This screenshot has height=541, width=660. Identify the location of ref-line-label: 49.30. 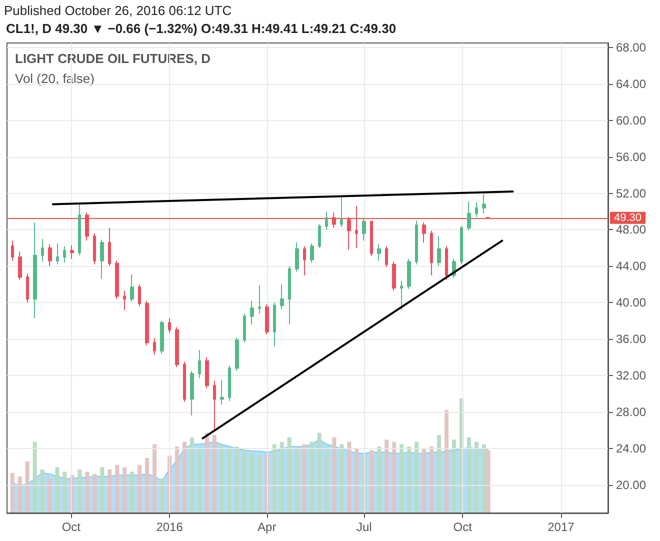
(628, 218).